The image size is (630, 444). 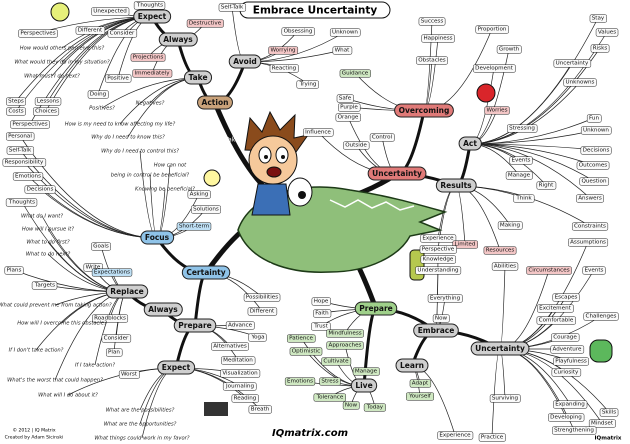 What do you see at coordinates (486, 93) in the screenshot?
I see `icon-ball` at bounding box center [486, 93].